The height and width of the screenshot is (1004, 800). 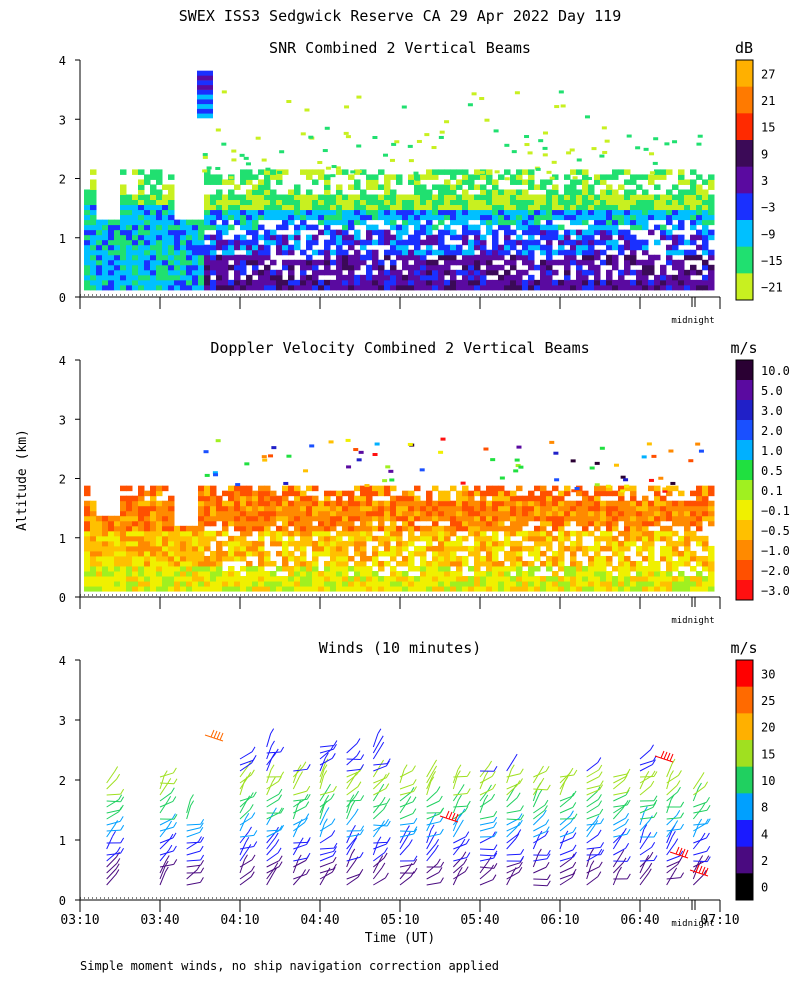 What do you see at coordinates (744, 833) in the screenshot?
I see `colorbar-swatch` at bounding box center [744, 833].